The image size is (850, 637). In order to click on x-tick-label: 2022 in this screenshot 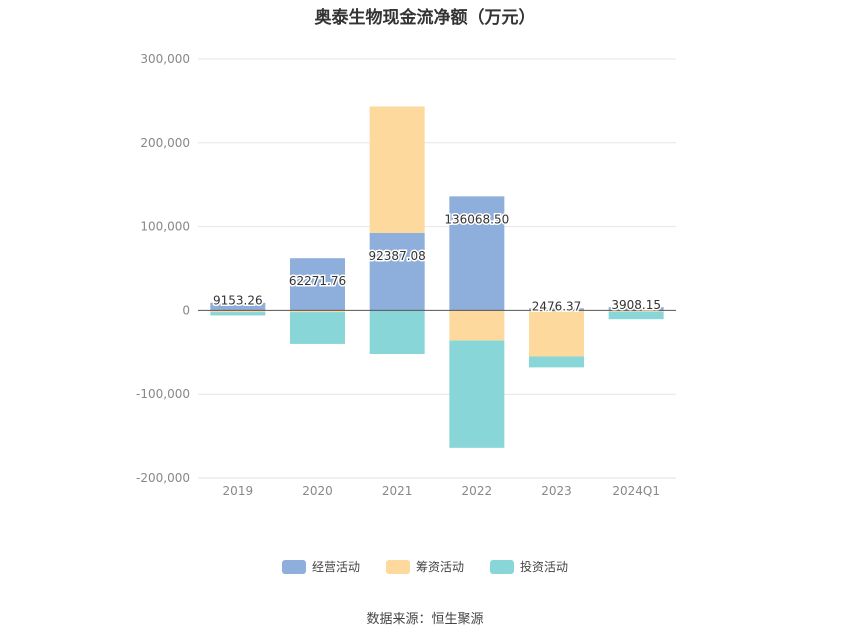, I will do `click(477, 491)`.